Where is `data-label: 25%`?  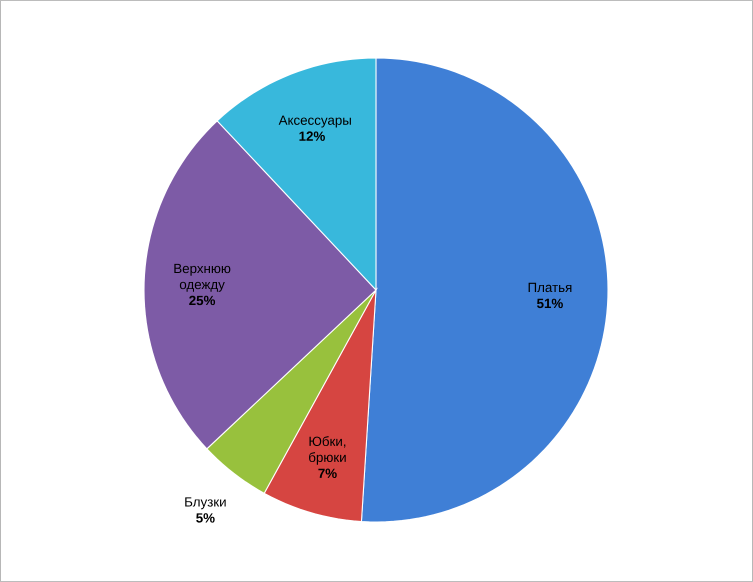
data-label: 25% is located at coordinates (202, 301).